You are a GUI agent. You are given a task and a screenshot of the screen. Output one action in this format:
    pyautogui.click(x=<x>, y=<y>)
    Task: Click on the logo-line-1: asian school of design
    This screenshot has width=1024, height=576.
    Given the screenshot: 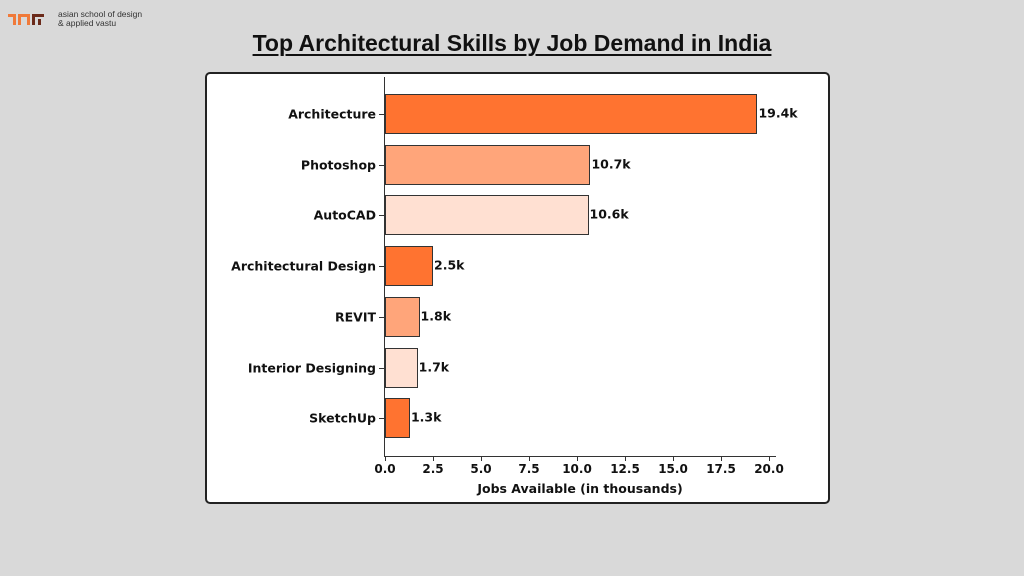 What is the action you would take?
    pyautogui.click(x=100, y=14)
    